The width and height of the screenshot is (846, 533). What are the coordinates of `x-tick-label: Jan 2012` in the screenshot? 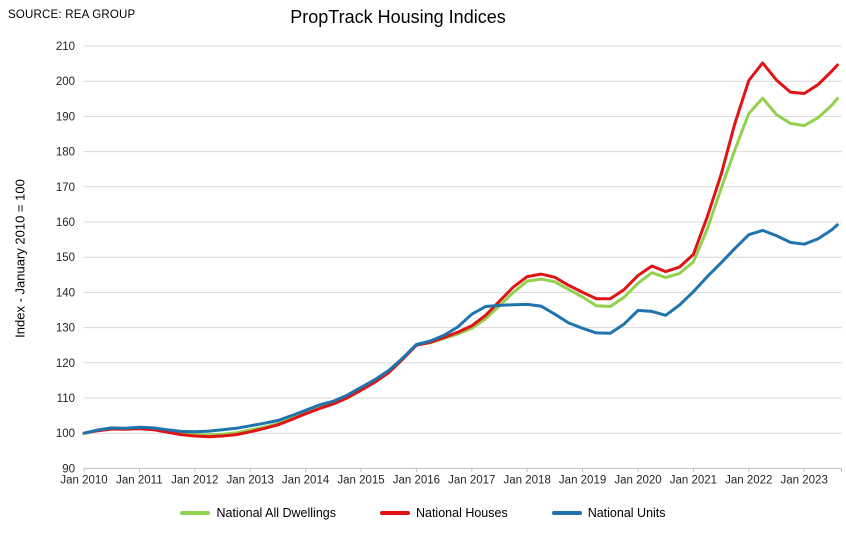 It's located at (194, 480).